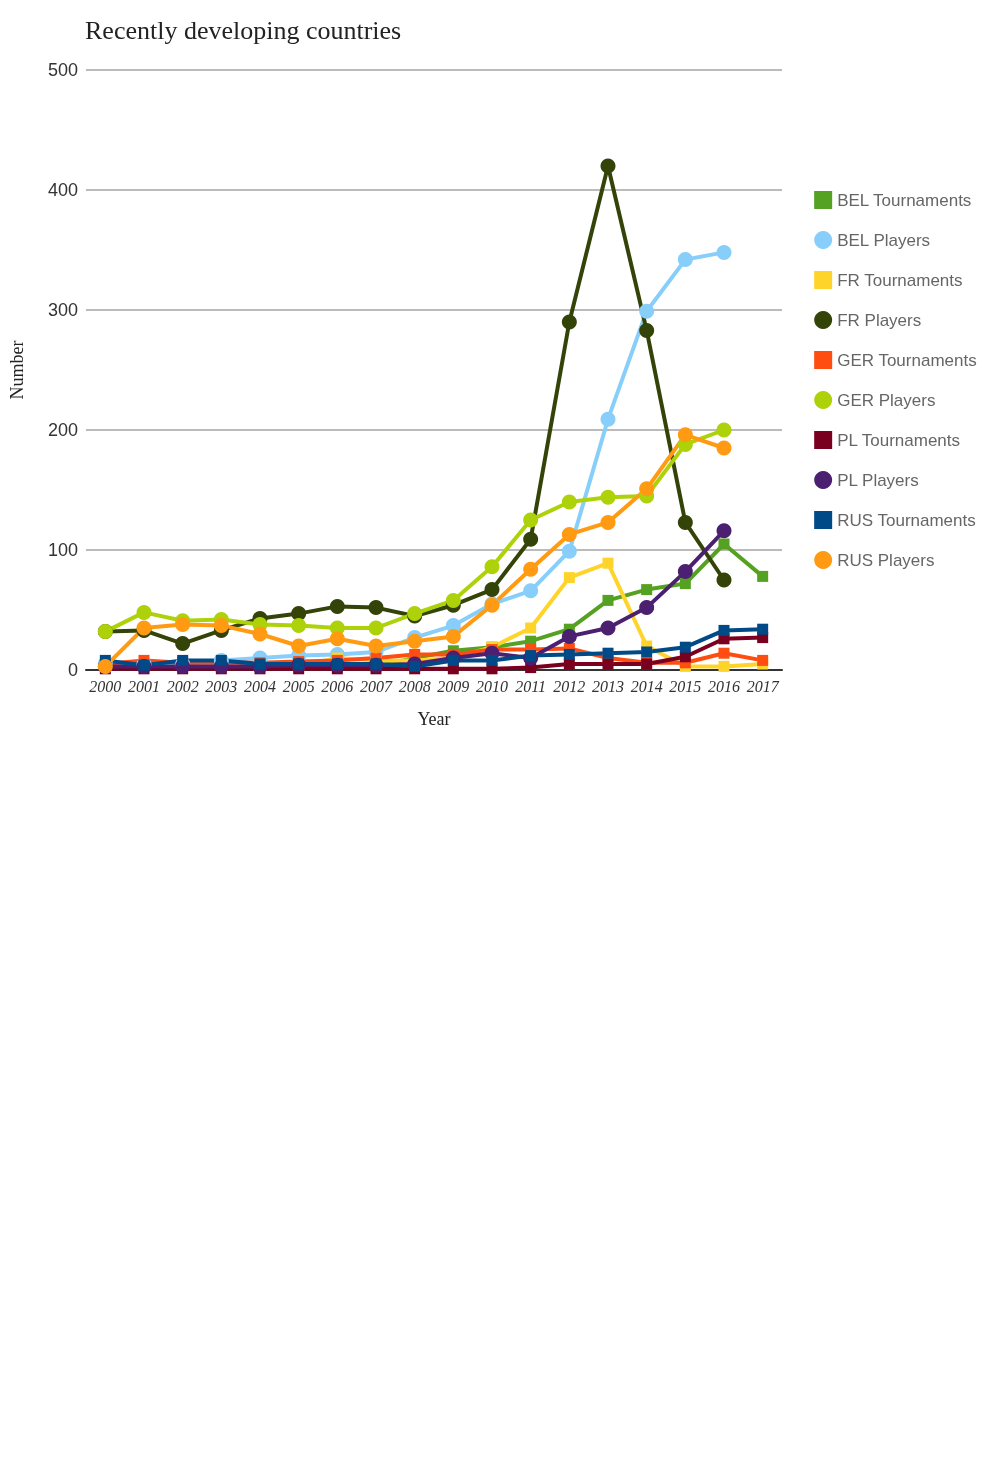 This screenshot has width=992, height=1474. Describe the element at coordinates (144, 686) in the screenshot. I see `x-tick-label: 2001` at that location.